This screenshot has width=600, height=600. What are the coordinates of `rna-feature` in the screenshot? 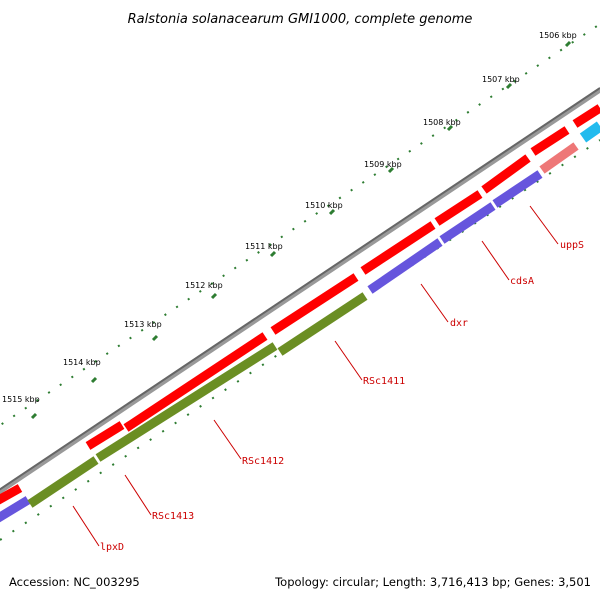 It's located at (589, 132).